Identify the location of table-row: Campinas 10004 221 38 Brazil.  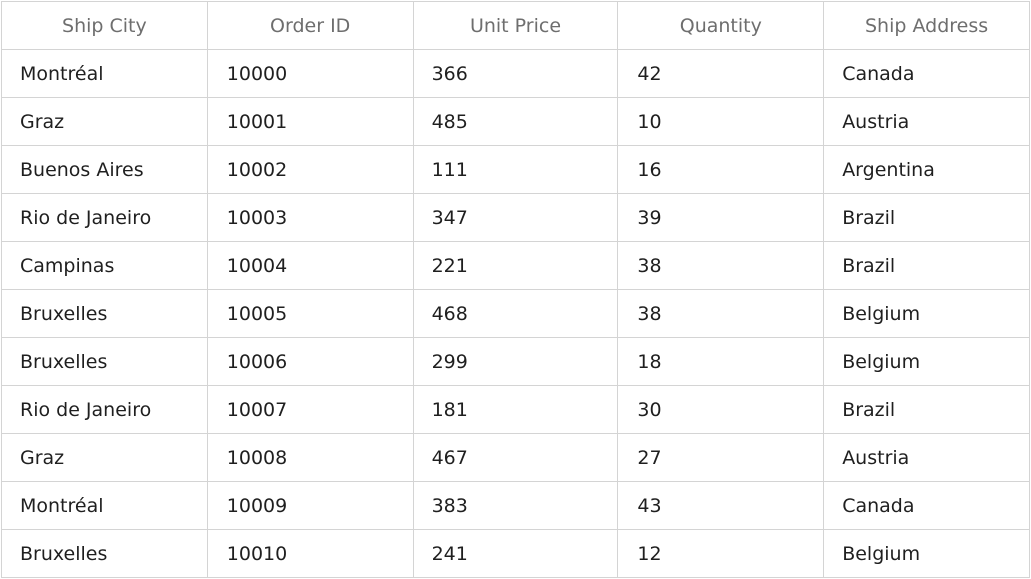
(516, 266).